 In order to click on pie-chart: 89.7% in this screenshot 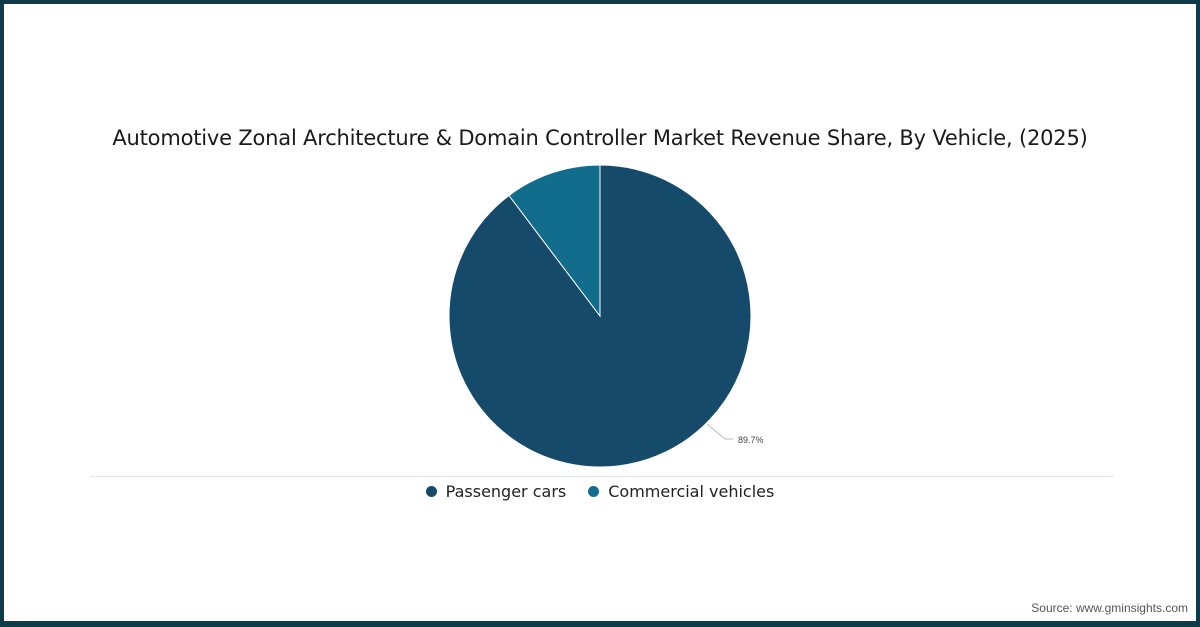, I will do `click(606, 316)`.